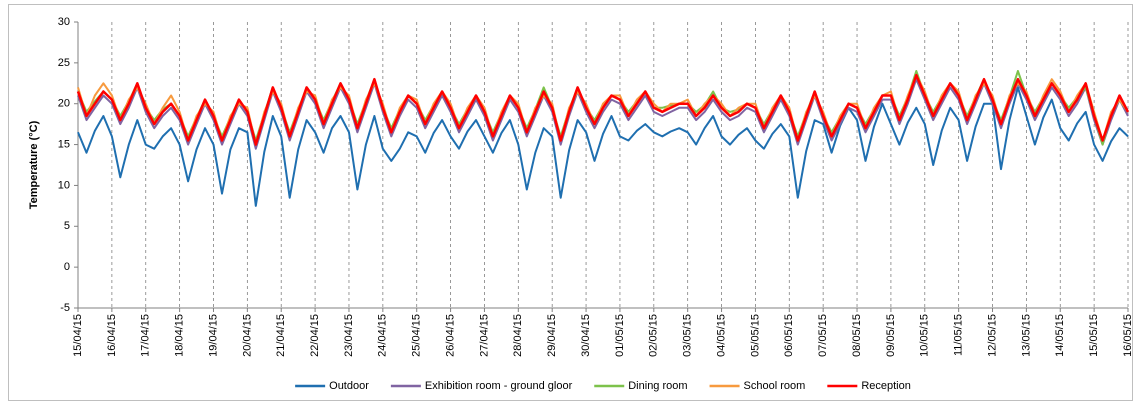  Describe the element at coordinates (484, 335) in the screenshot. I see `x-tick-label: 27/04/15` at that location.